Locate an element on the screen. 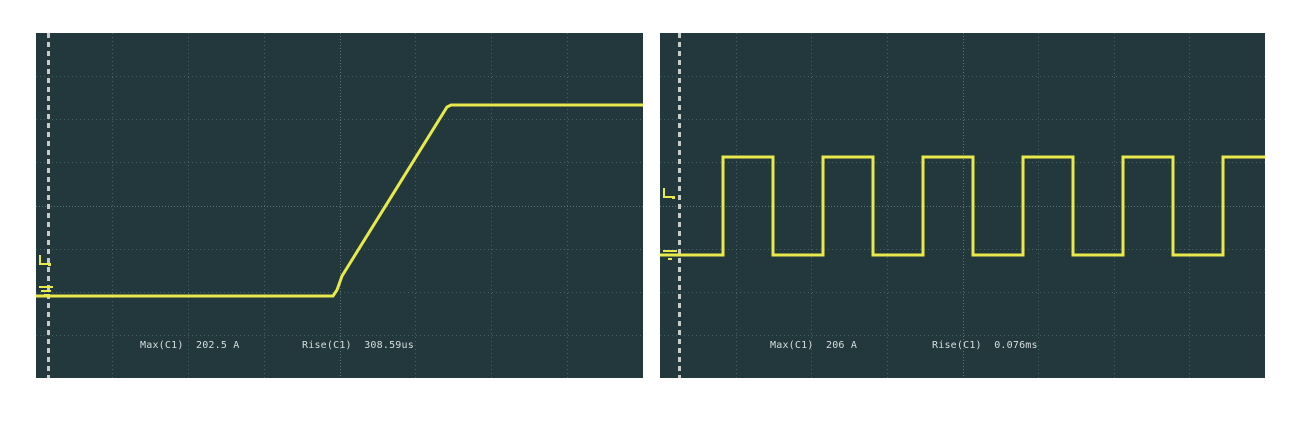 This screenshot has width=1310, height=427. measurement-rise-left: Rise(C1) 308.59us is located at coordinates (358, 345).